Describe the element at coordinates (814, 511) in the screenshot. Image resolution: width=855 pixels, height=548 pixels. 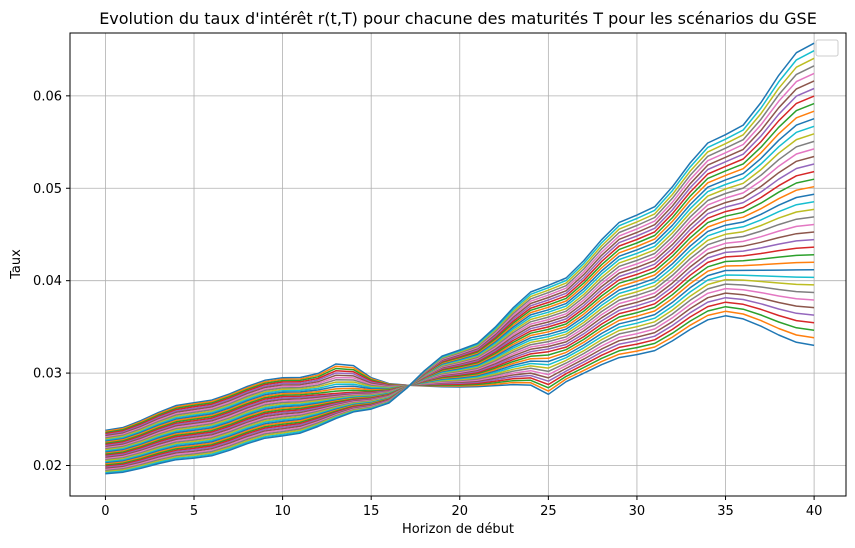
I see `x-tick-label: 40` at that location.